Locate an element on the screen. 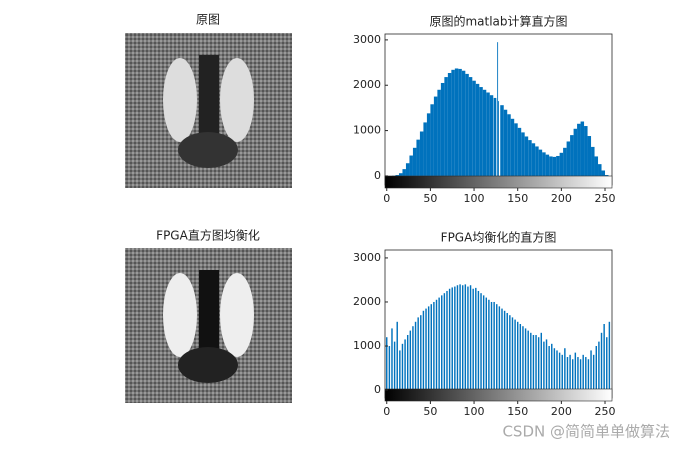  watermark: CSDN @简简单单做算法 is located at coordinates (586, 432).